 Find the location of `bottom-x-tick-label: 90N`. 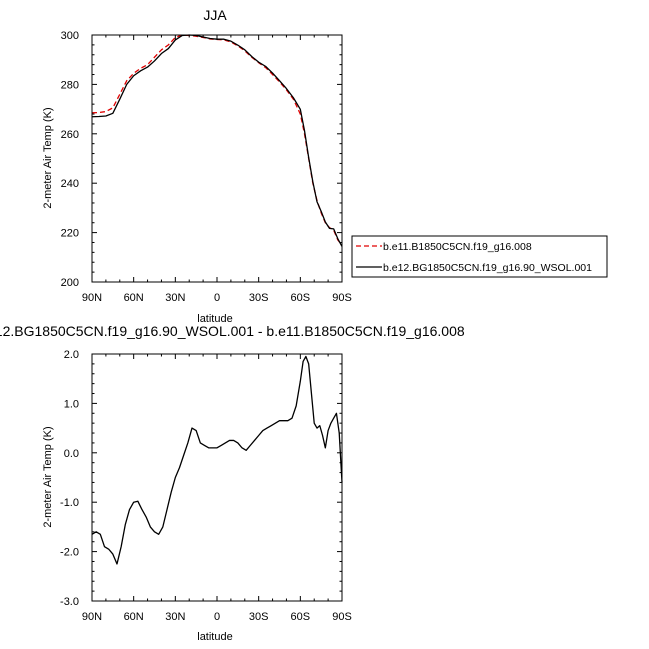

bottom-x-tick-label: 90N is located at coordinates (92, 617).